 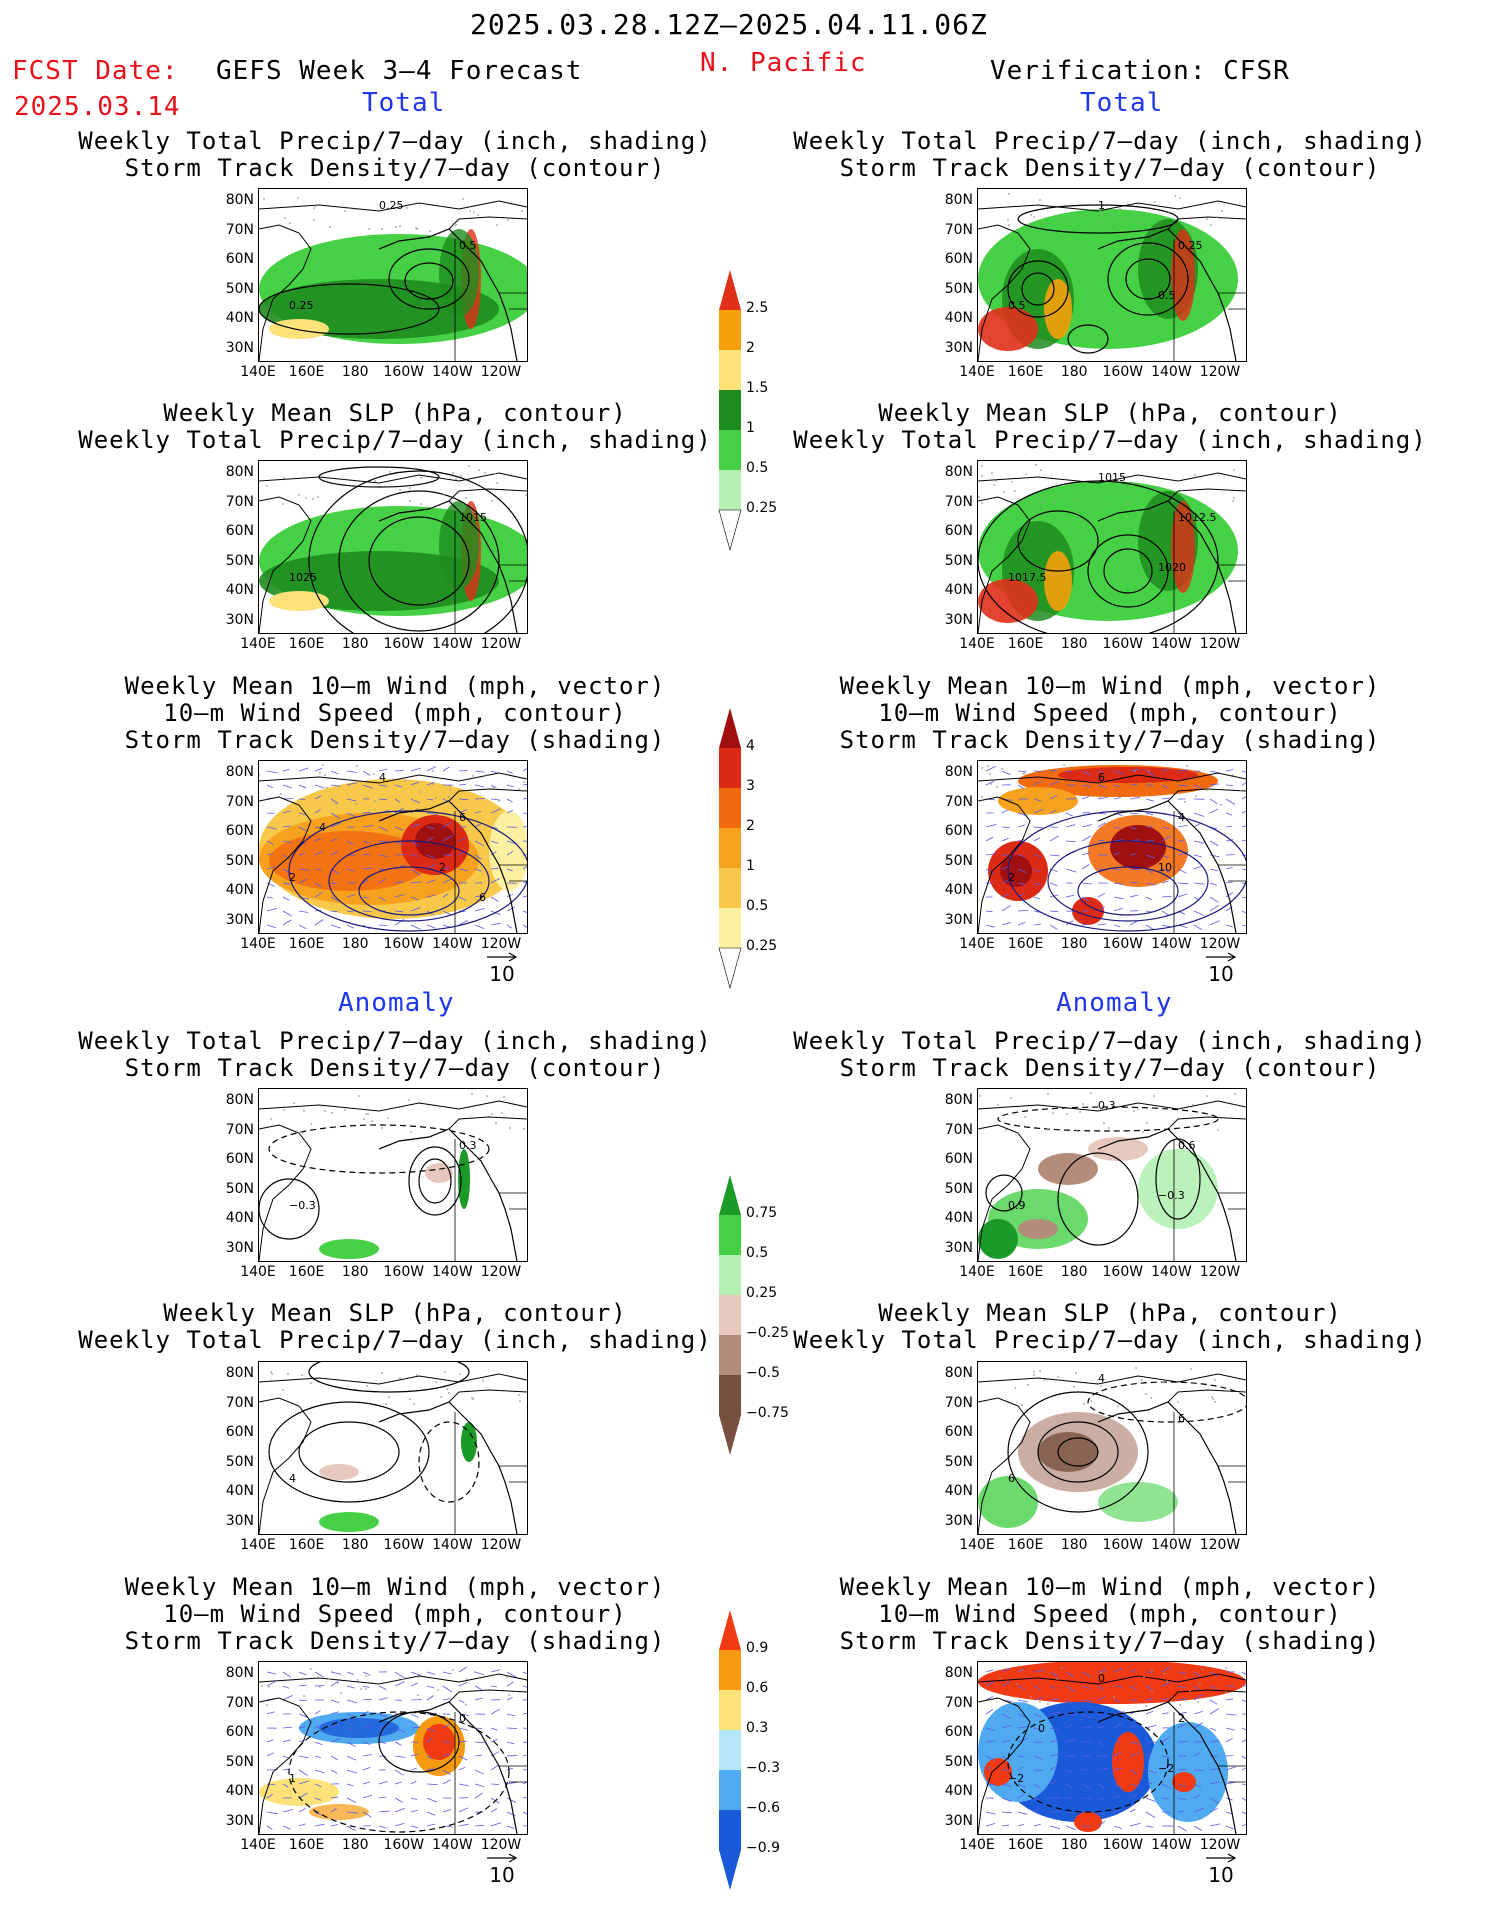 What do you see at coordinates (459, 273) in the screenshot?
I see `coastal-heavy` at bounding box center [459, 273].